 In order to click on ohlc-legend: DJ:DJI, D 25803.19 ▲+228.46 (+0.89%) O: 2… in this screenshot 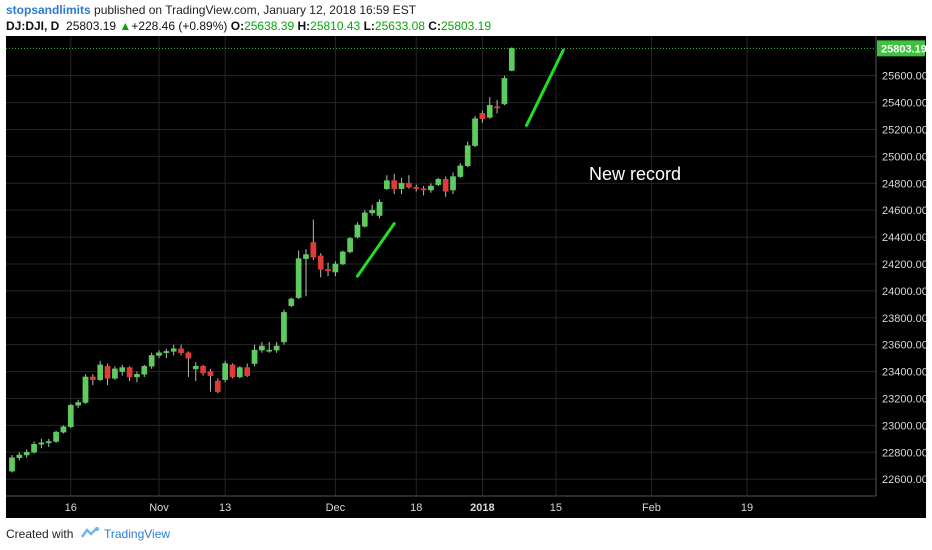, I will do `click(248, 26)`.